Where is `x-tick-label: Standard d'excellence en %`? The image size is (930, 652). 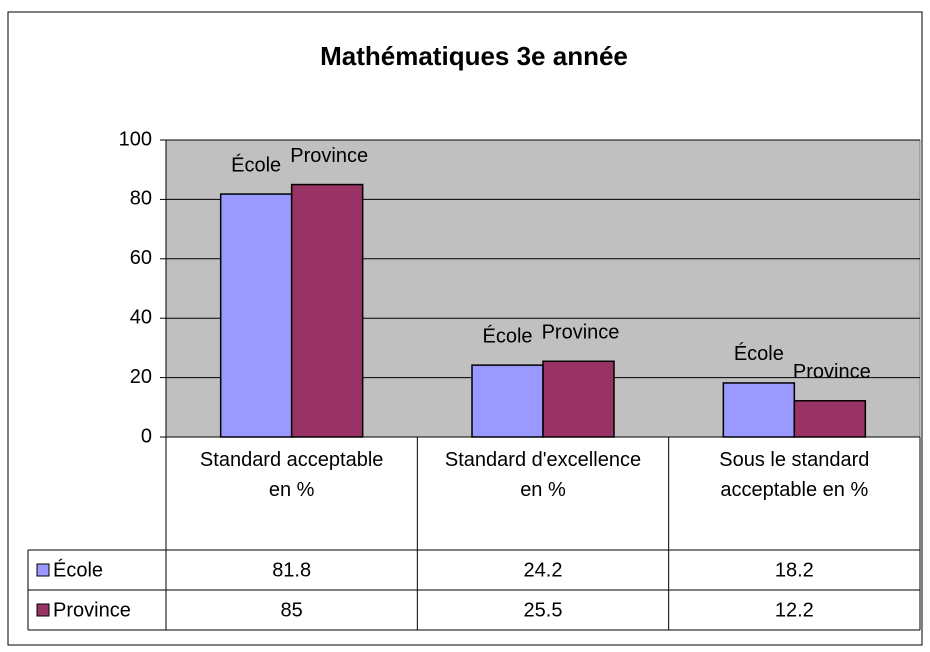 x-tick-label: Standard d'excellence en % is located at coordinates (543, 475).